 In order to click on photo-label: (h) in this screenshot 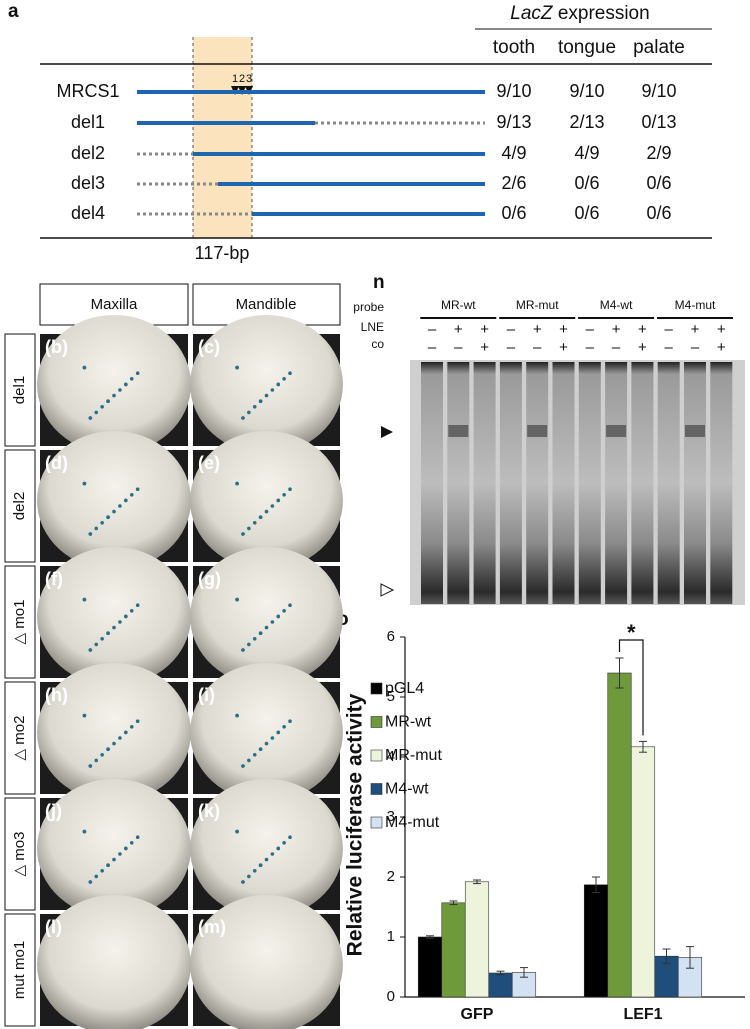, I will do `click(56, 695)`.